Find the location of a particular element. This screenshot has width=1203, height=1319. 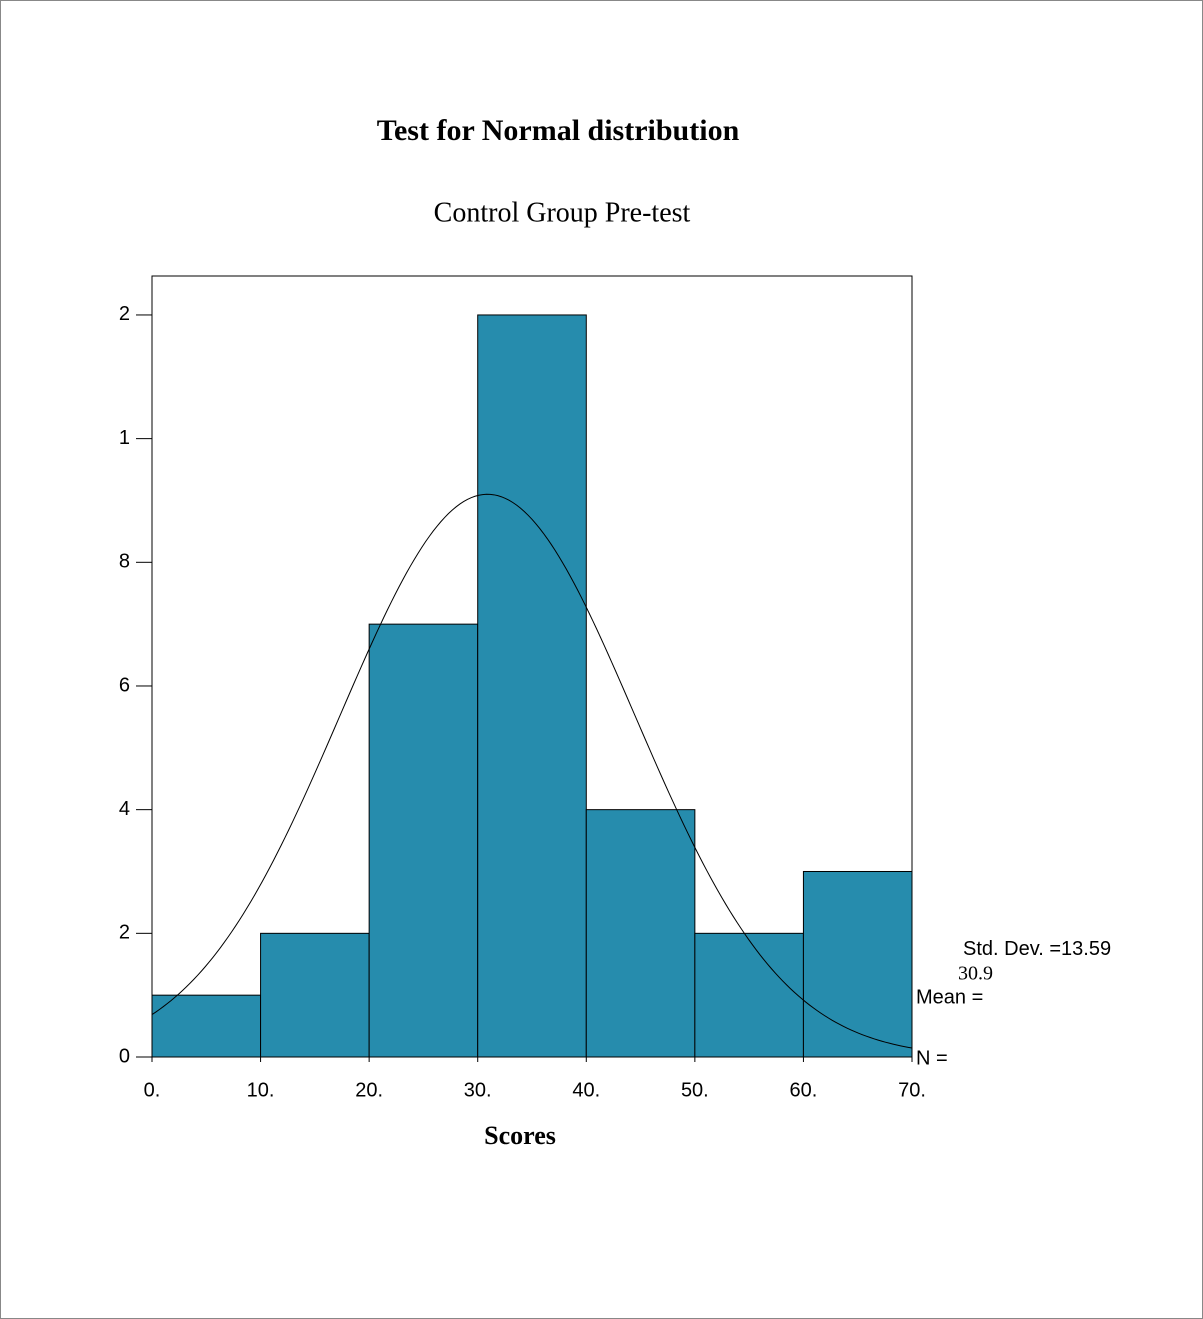

chart-title: Test for Normal distribution is located at coordinates (558, 130).